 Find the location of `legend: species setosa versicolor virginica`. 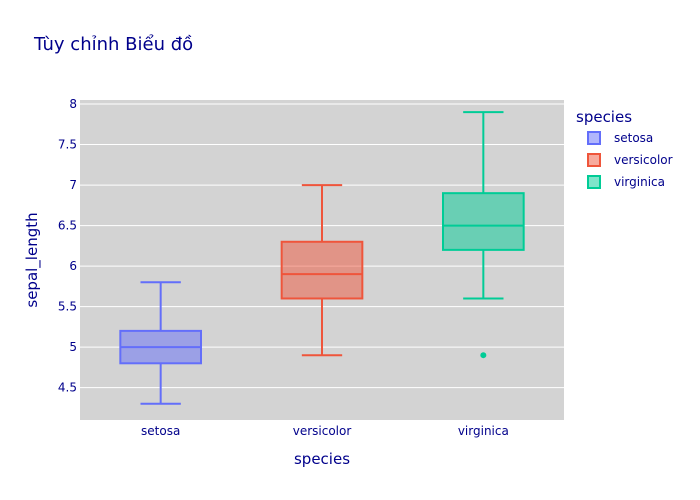

legend: species setosa versicolor virginica is located at coordinates (624, 148).